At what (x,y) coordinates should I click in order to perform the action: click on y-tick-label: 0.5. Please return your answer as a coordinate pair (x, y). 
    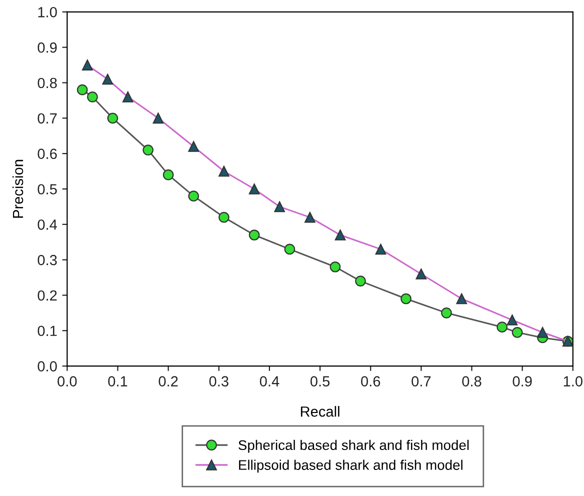
    Looking at the image, I should click on (47, 189).